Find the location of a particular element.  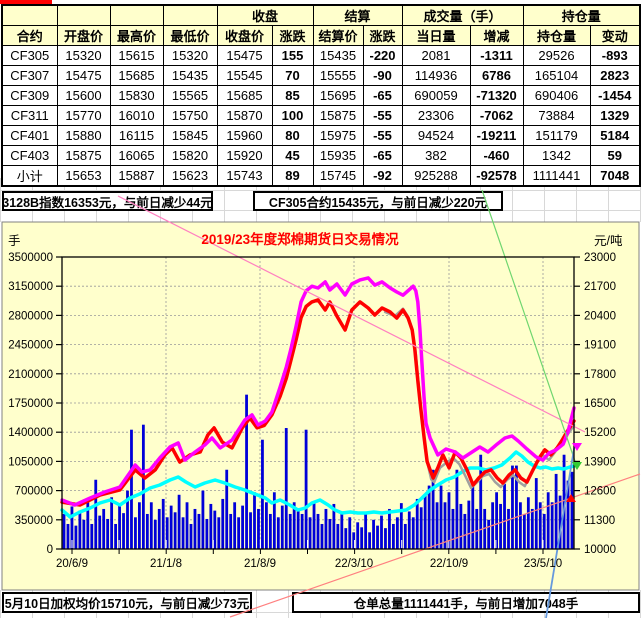

right-axis-tick-label: 20400 is located at coordinates (600, 316).